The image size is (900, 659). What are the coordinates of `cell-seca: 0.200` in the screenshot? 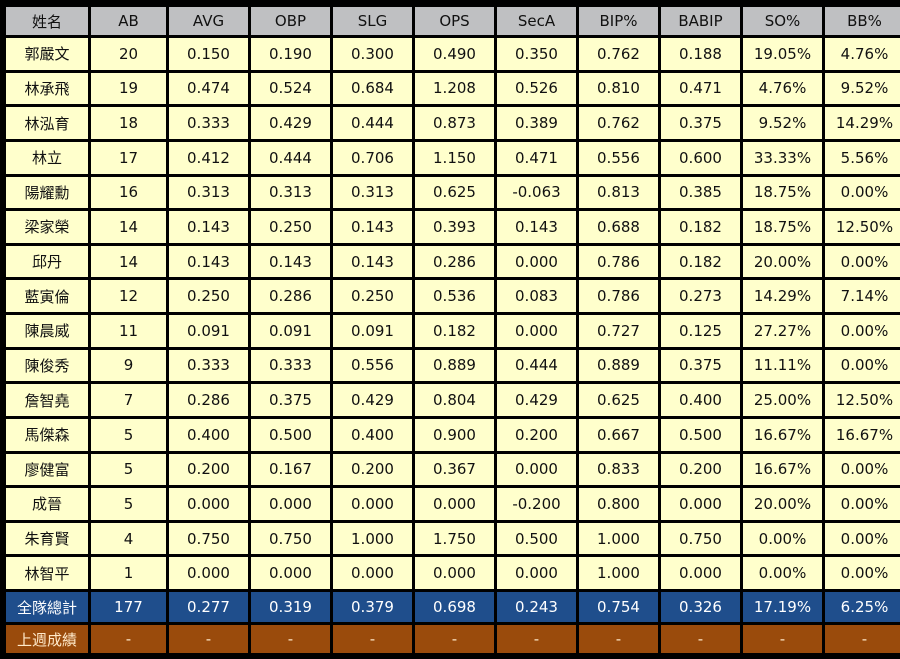 It's located at (536, 434).